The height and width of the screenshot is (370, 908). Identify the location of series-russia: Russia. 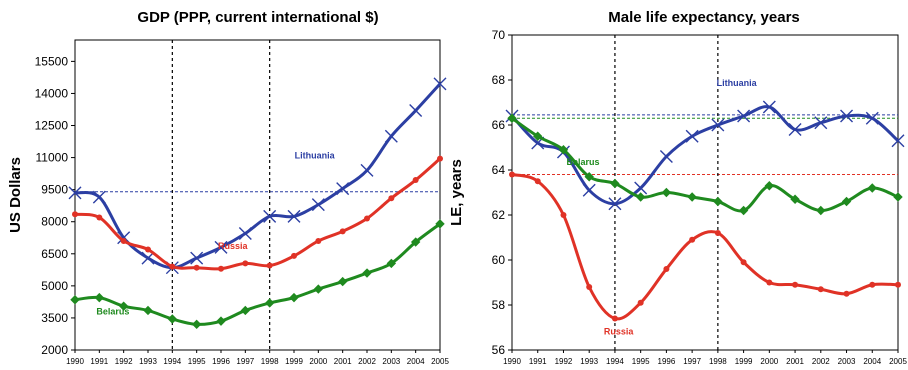
(257, 213).